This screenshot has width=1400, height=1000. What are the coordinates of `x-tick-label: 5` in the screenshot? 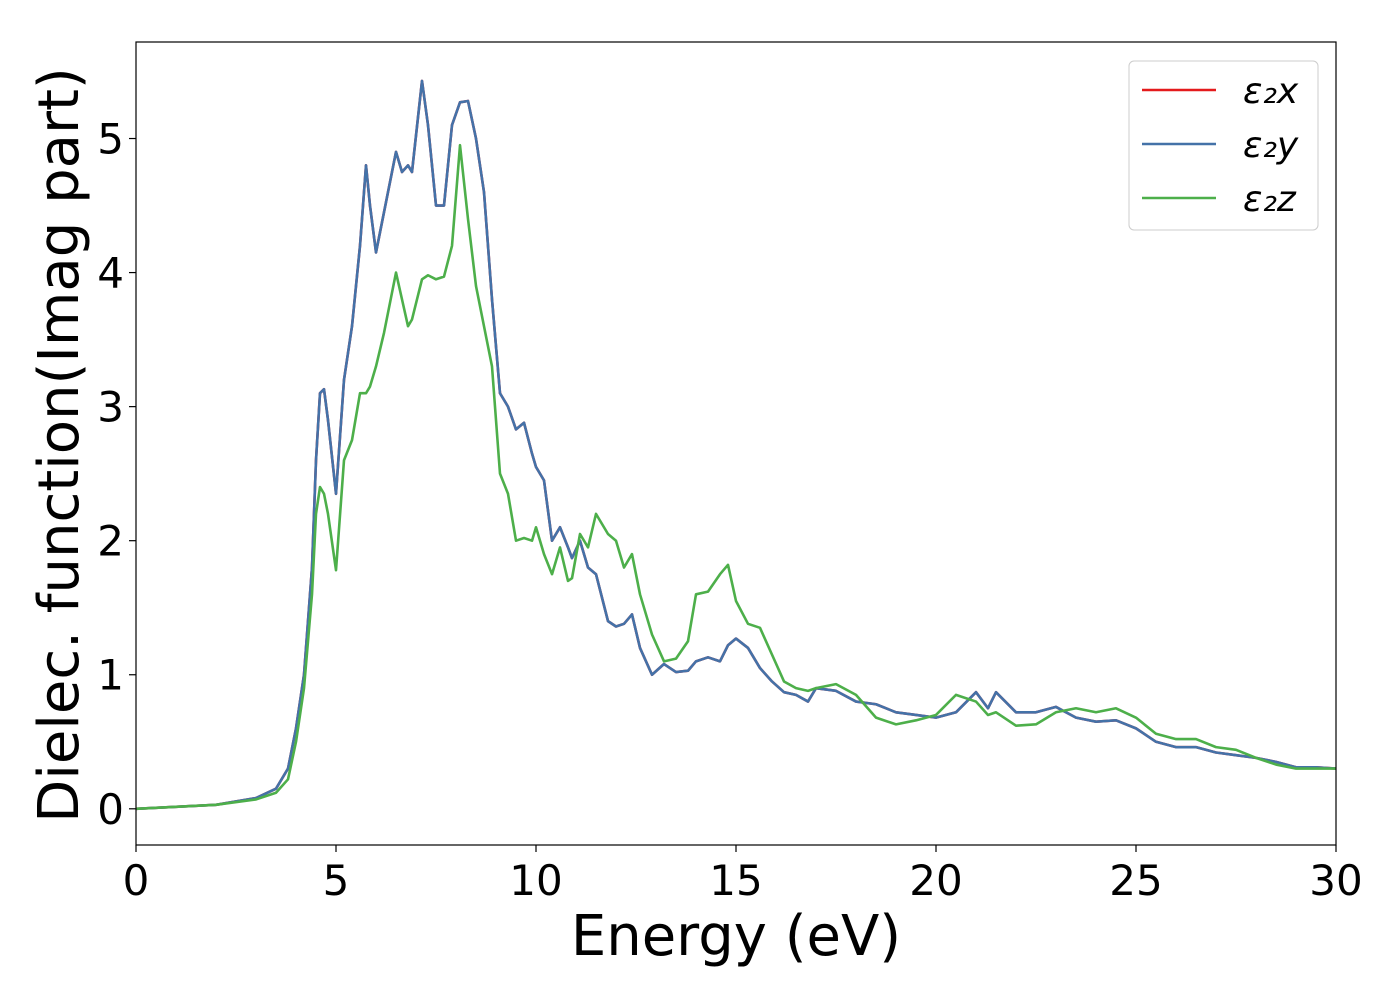 It's located at (336, 880).